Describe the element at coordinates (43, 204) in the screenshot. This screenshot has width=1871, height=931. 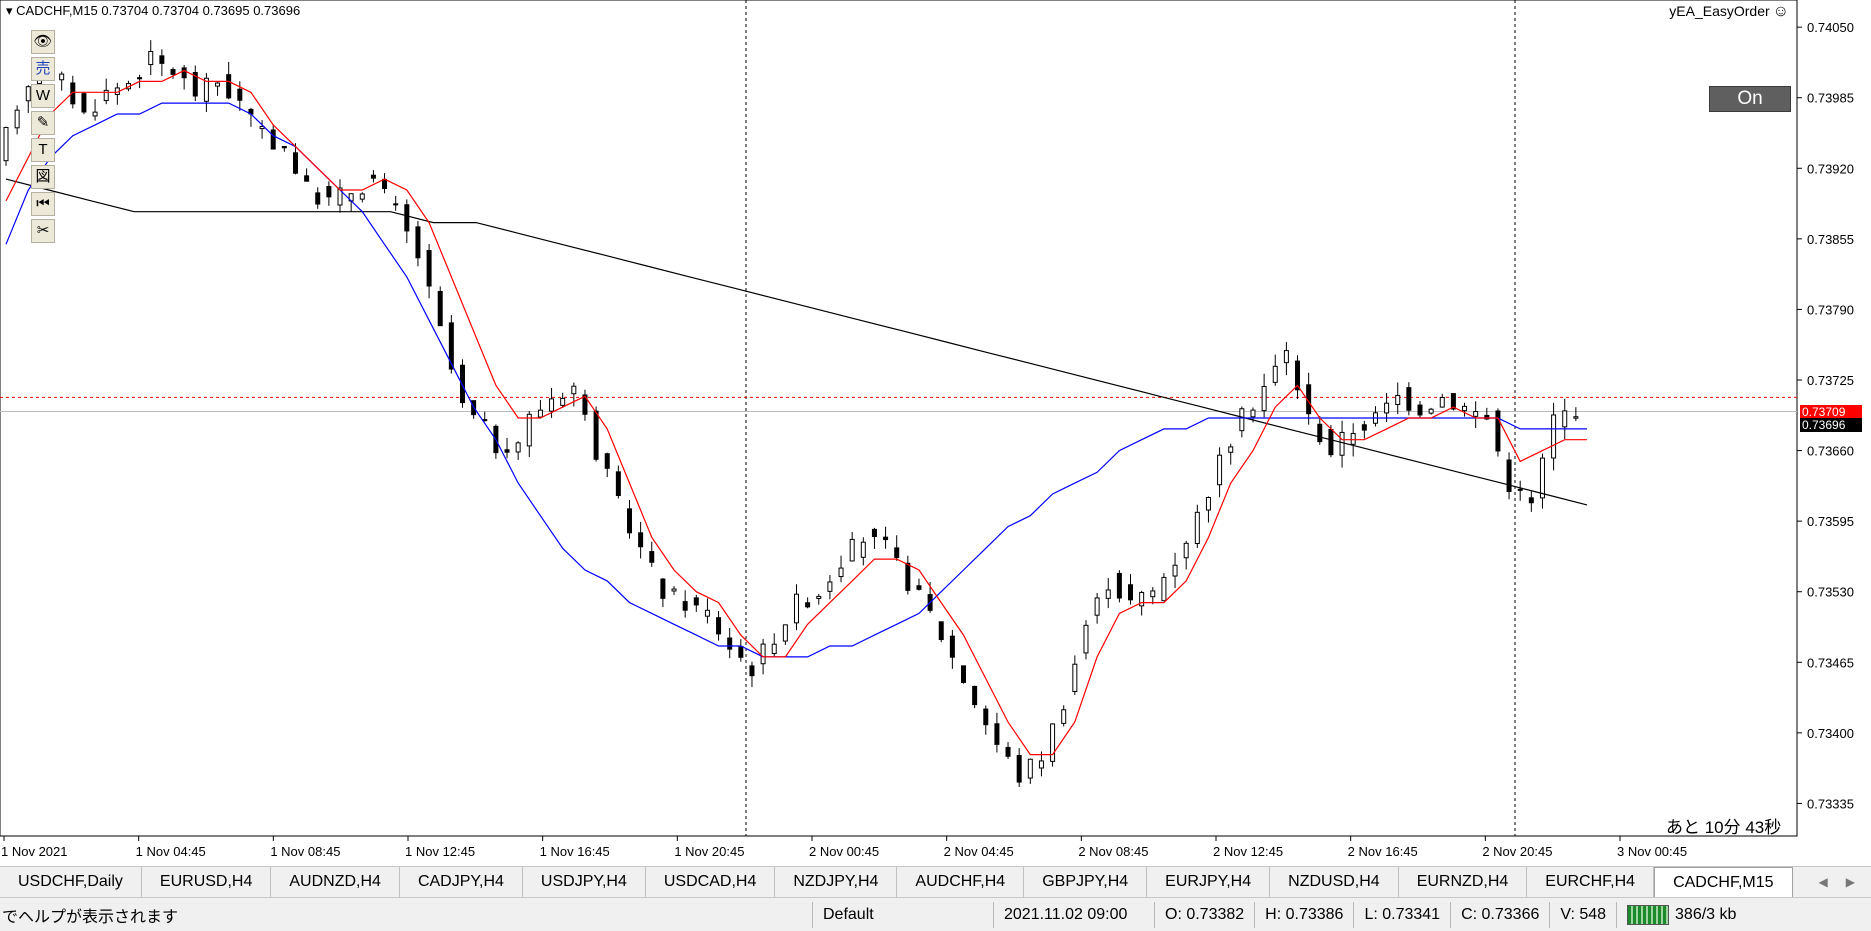
I see `rewind-icon: ⏮` at that location.